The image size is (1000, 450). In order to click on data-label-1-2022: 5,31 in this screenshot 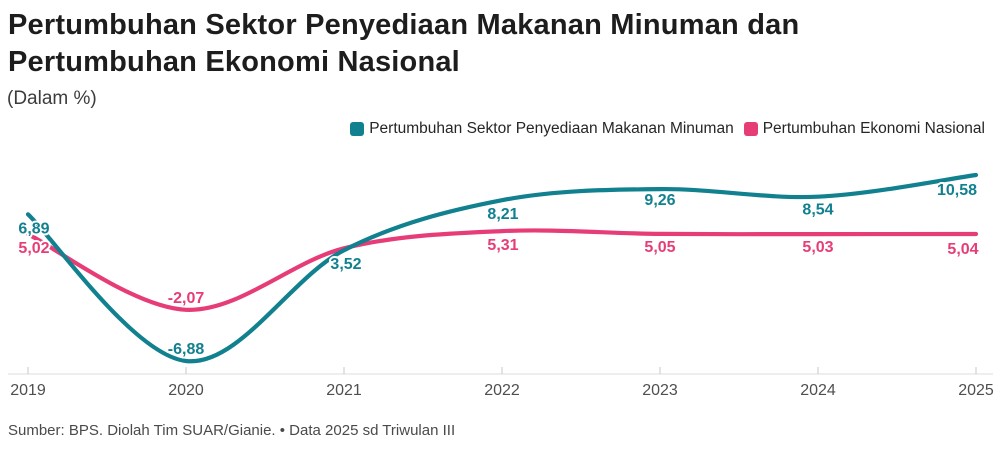, I will do `click(502, 245)`.